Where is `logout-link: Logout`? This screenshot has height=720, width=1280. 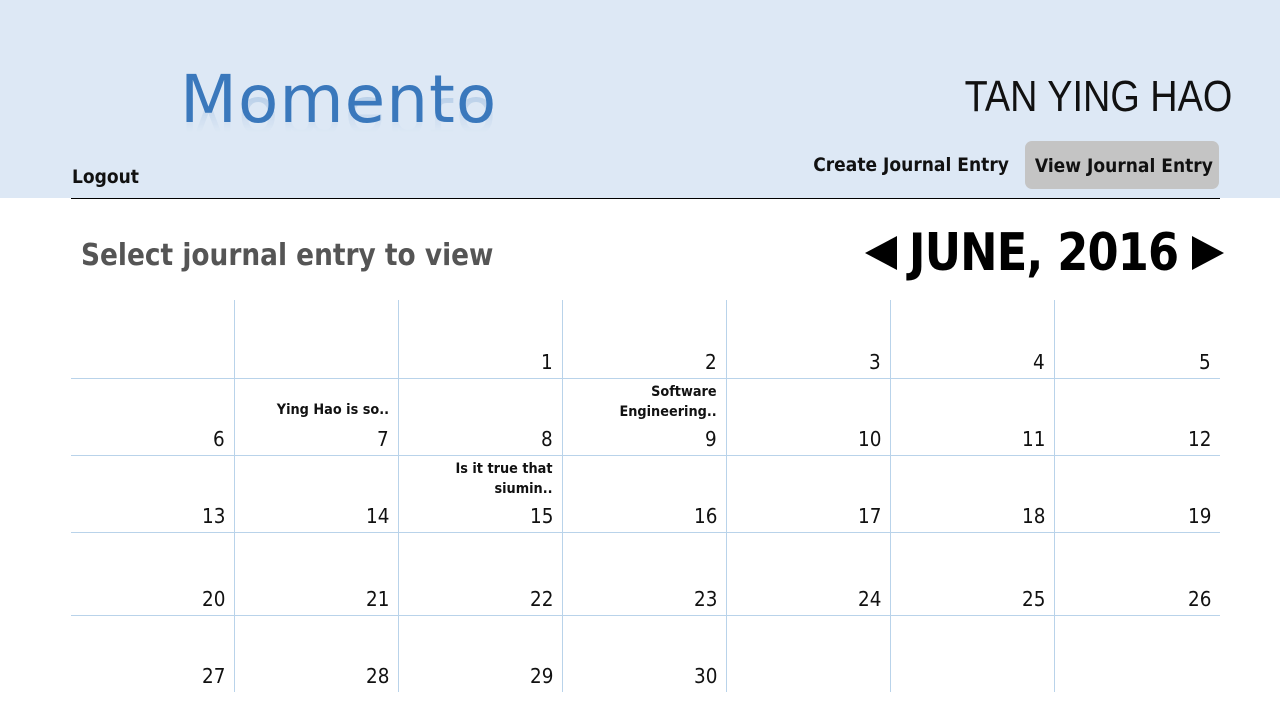 logout-link: Logout is located at coordinates (105, 177).